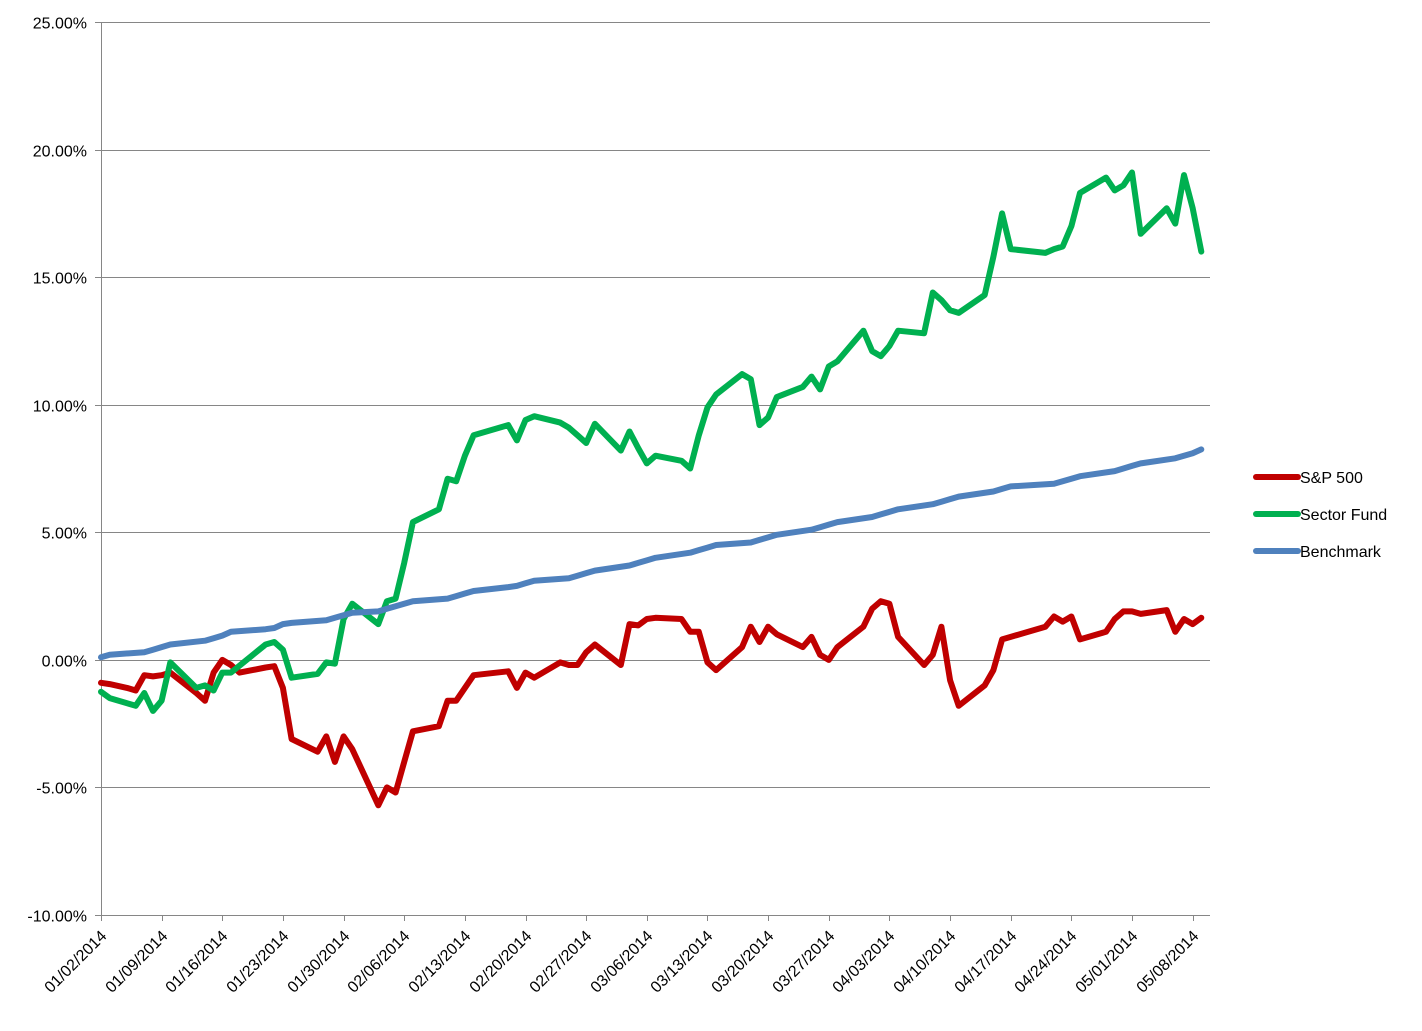 The height and width of the screenshot is (1031, 1422). What do you see at coordinates (1343, 515) in the screenshot?
I see `legend-label-sector-fund: Sector Fund` at bounding box center [1343, 515].